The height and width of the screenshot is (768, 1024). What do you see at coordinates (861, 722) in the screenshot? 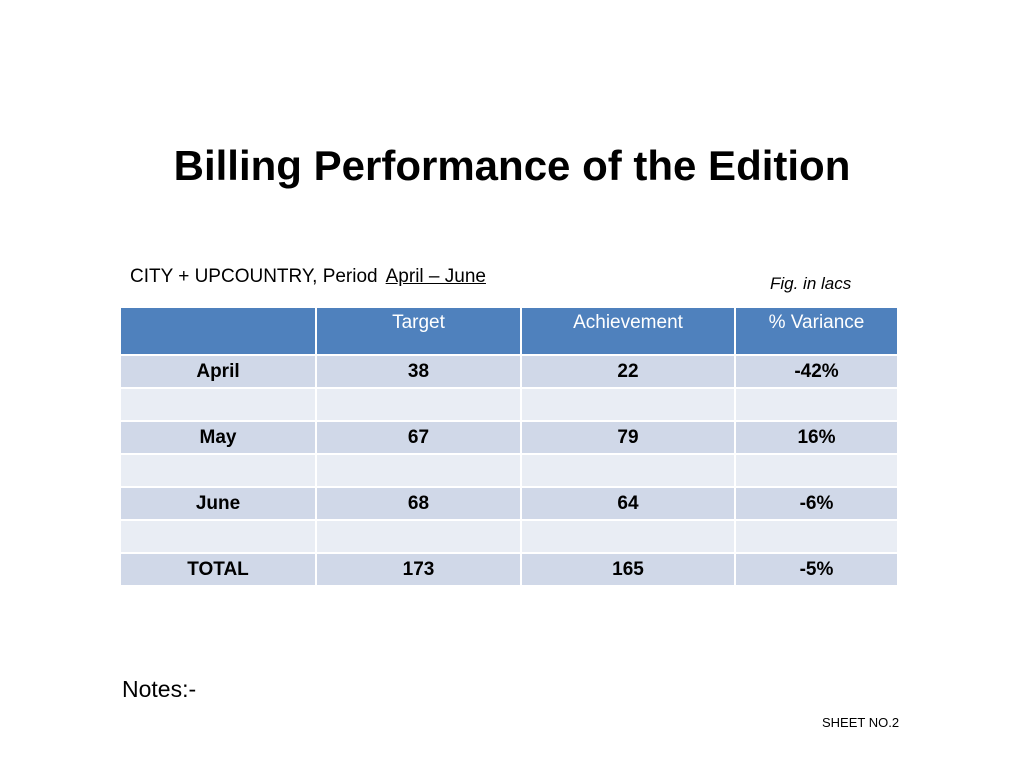
I see `sheet-number: SHEET NO.2` at bounding box center [861, 722].